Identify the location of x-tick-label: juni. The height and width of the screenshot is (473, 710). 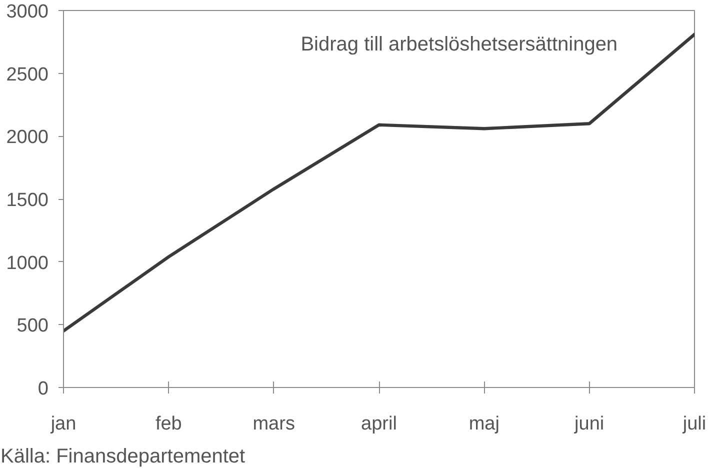
(589, 424).